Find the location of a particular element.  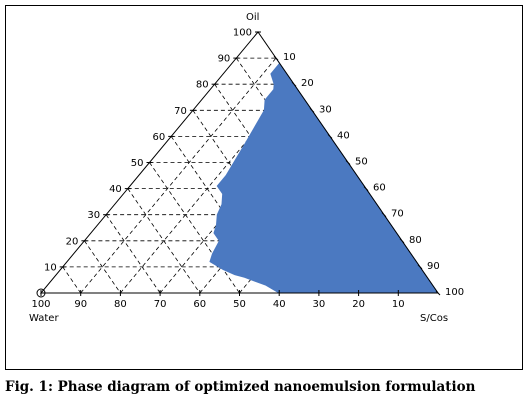

tick-label-scos: 60 is located at coordinates (379, 188).